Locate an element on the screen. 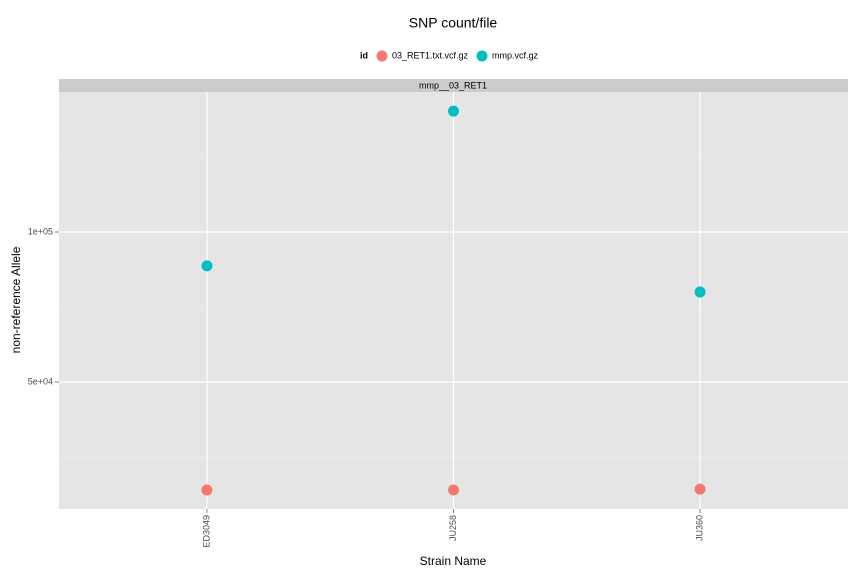 The height and width of the screenshot is (576, 864). y-tick-label: 1e+05 is located at coordinates (40, 231).